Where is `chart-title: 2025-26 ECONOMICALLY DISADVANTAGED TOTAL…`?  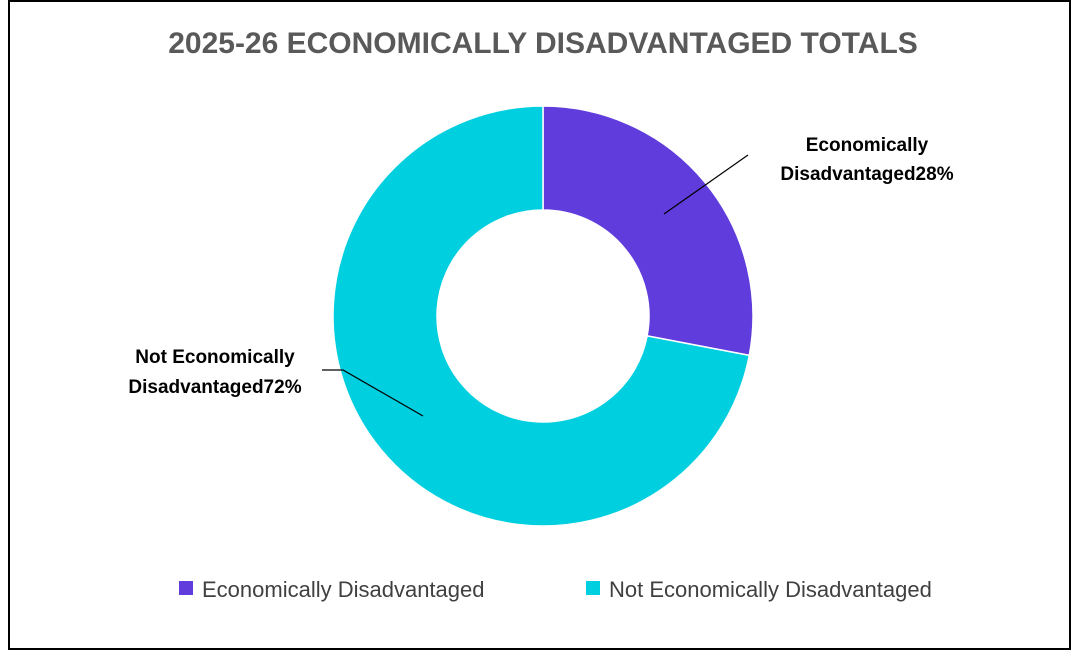
chart-title: 2025-26 ECONOMICALLY DISADVANTAGED TOTAL… is located at coordinates (543, 43).